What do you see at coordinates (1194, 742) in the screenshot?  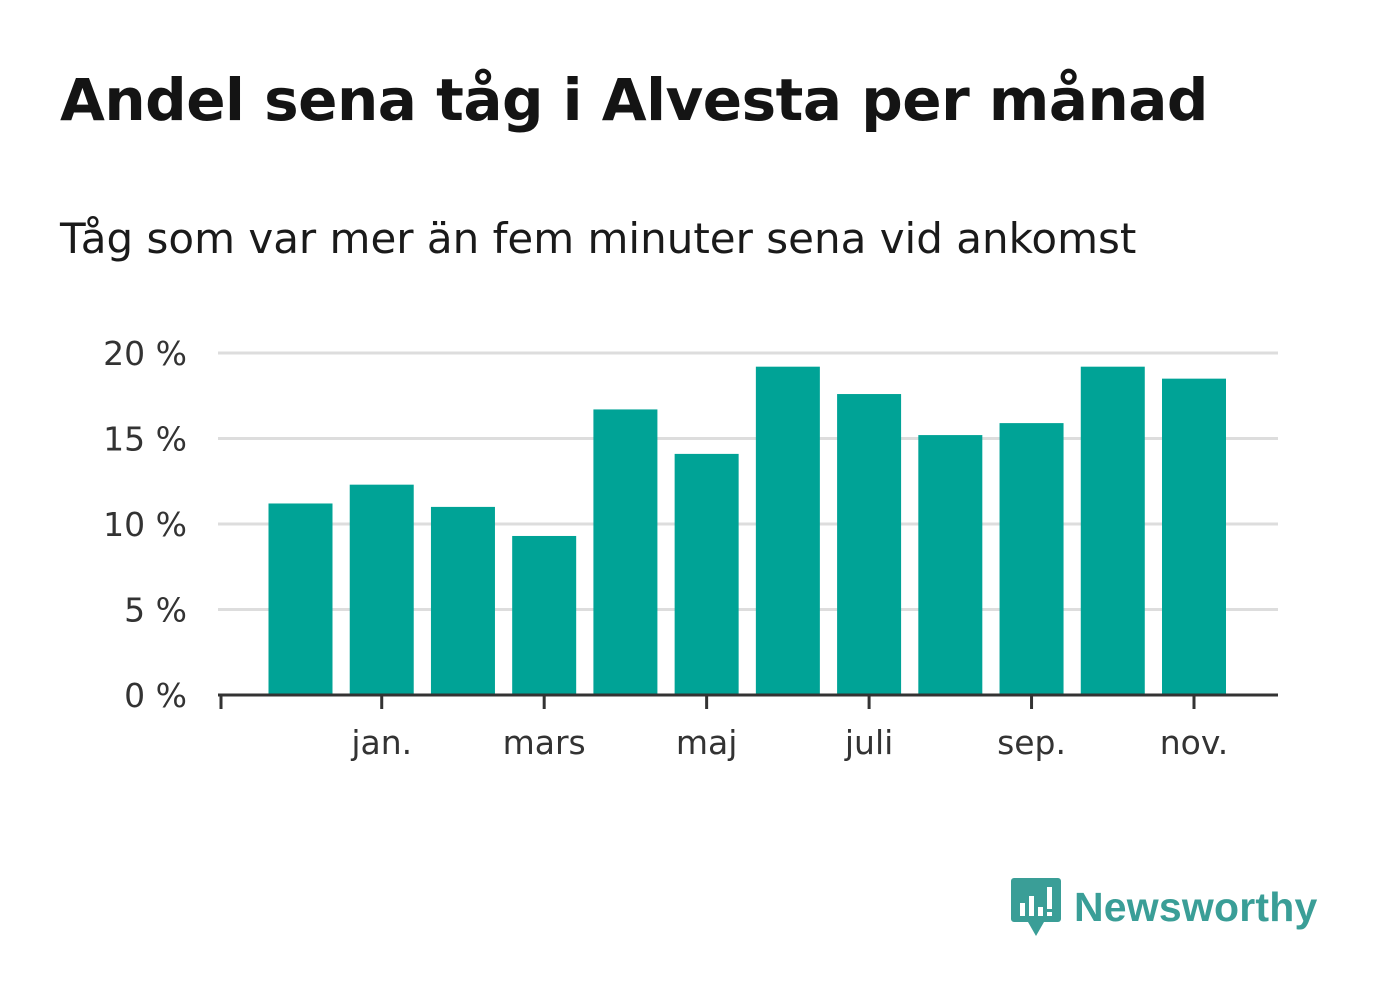 I see `x-tick-label: nov.` at bounding box center [1194, 742].